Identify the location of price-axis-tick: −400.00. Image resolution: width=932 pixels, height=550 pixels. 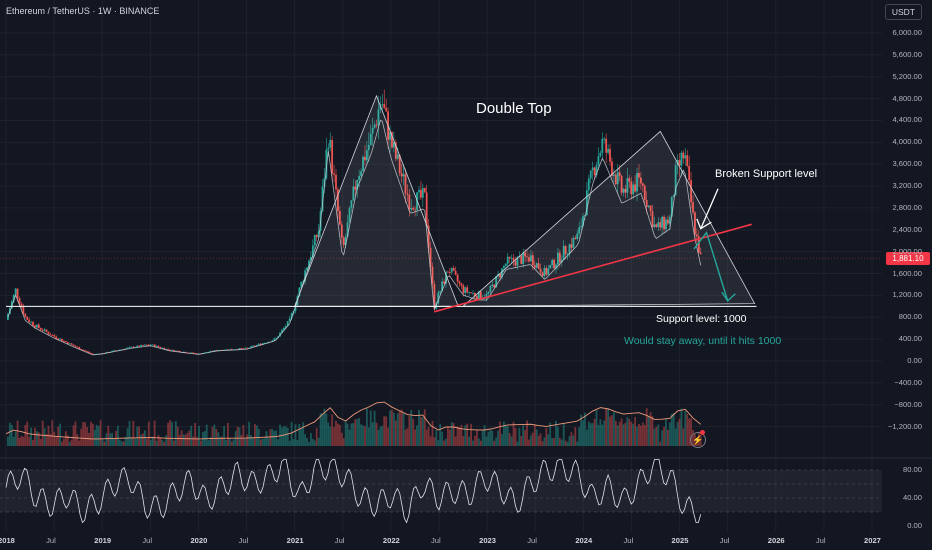
(908, 382).